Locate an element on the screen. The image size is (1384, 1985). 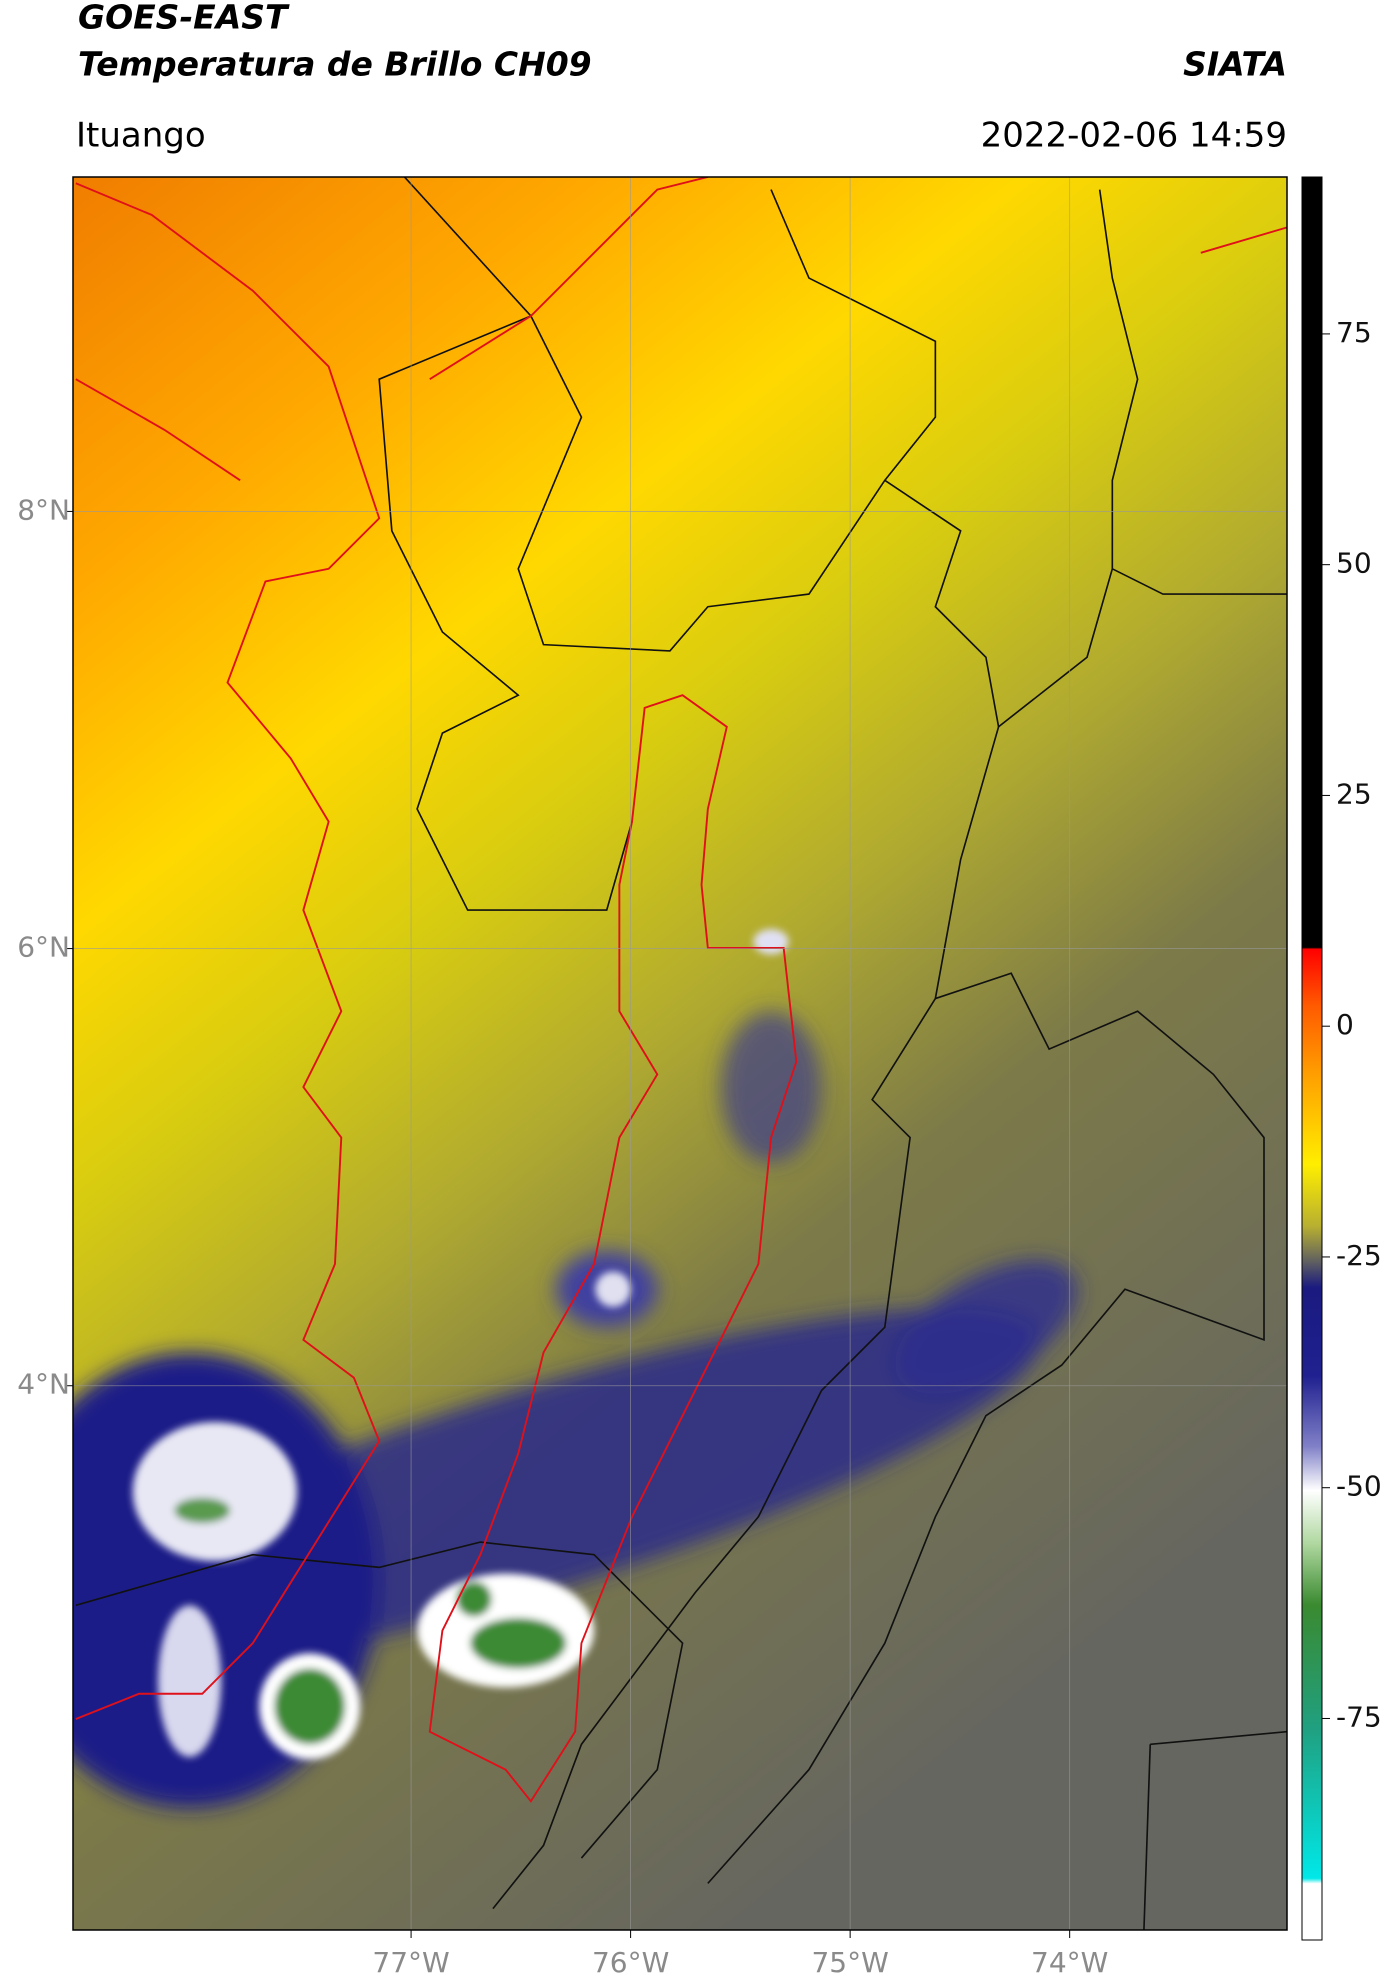
colorbar-tick-label: 0 is located at coordinates (1345, 1024).